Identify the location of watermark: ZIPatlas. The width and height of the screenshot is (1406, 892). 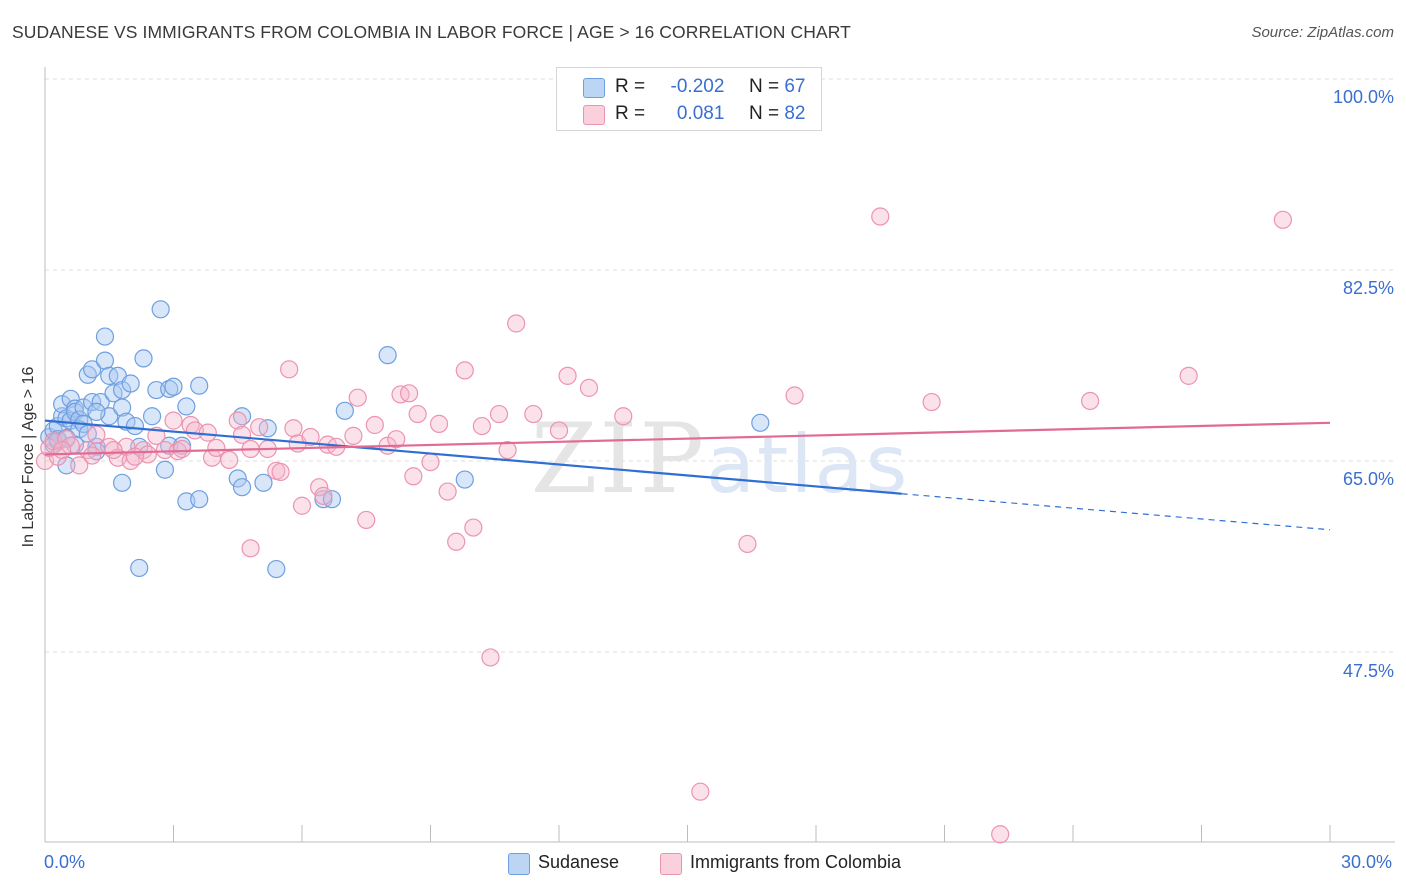
(720, 459).